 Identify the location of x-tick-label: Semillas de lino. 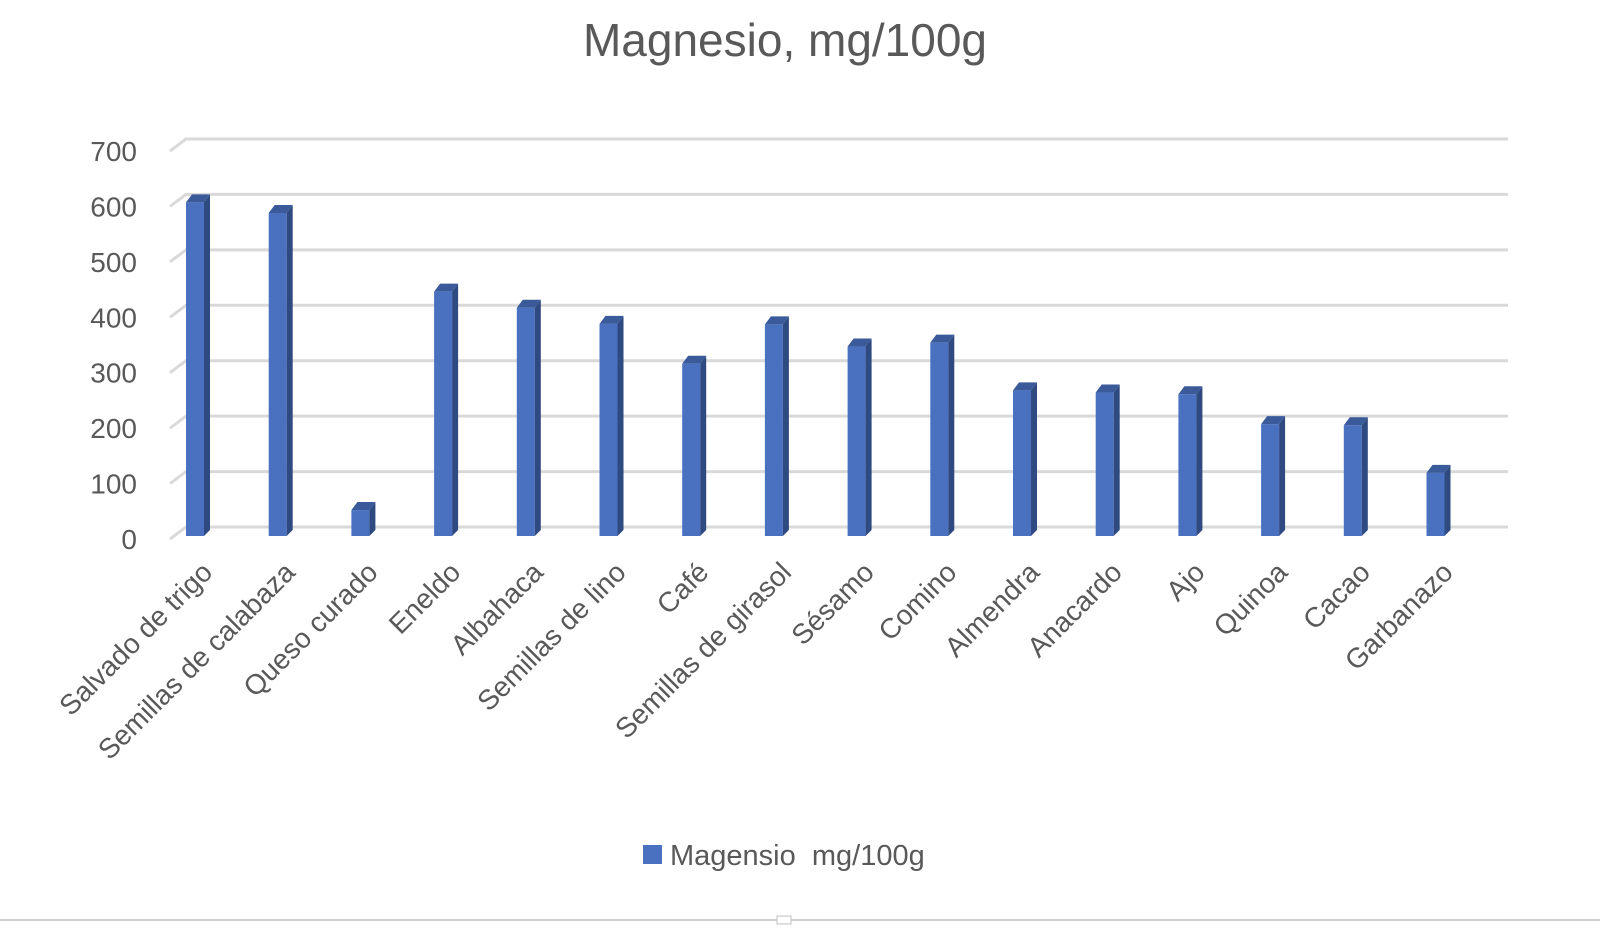
(551, 636).